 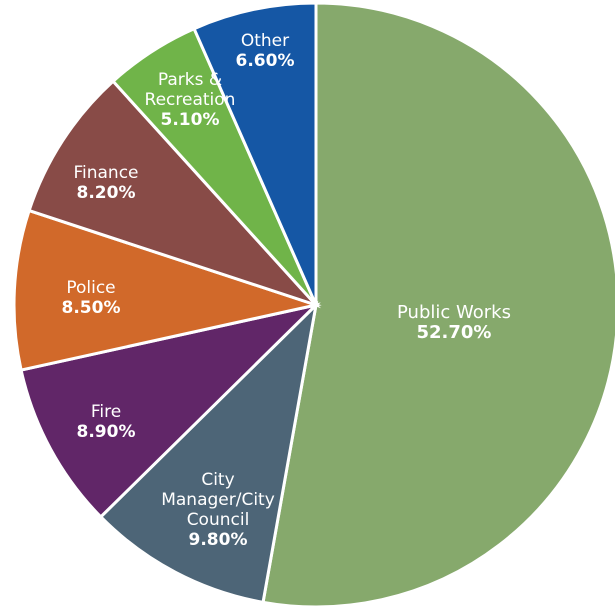 I want to click on slice-label: Manager/City, so click(x=218, y=500).